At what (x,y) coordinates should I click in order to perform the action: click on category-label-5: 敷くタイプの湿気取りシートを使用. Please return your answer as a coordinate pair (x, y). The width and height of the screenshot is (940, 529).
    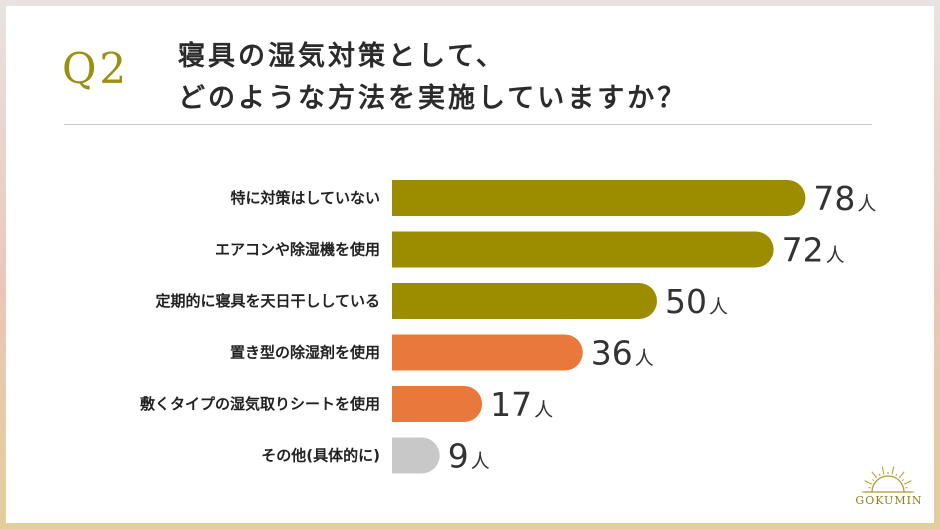
    Looking at the image, I should click on (260, 404).